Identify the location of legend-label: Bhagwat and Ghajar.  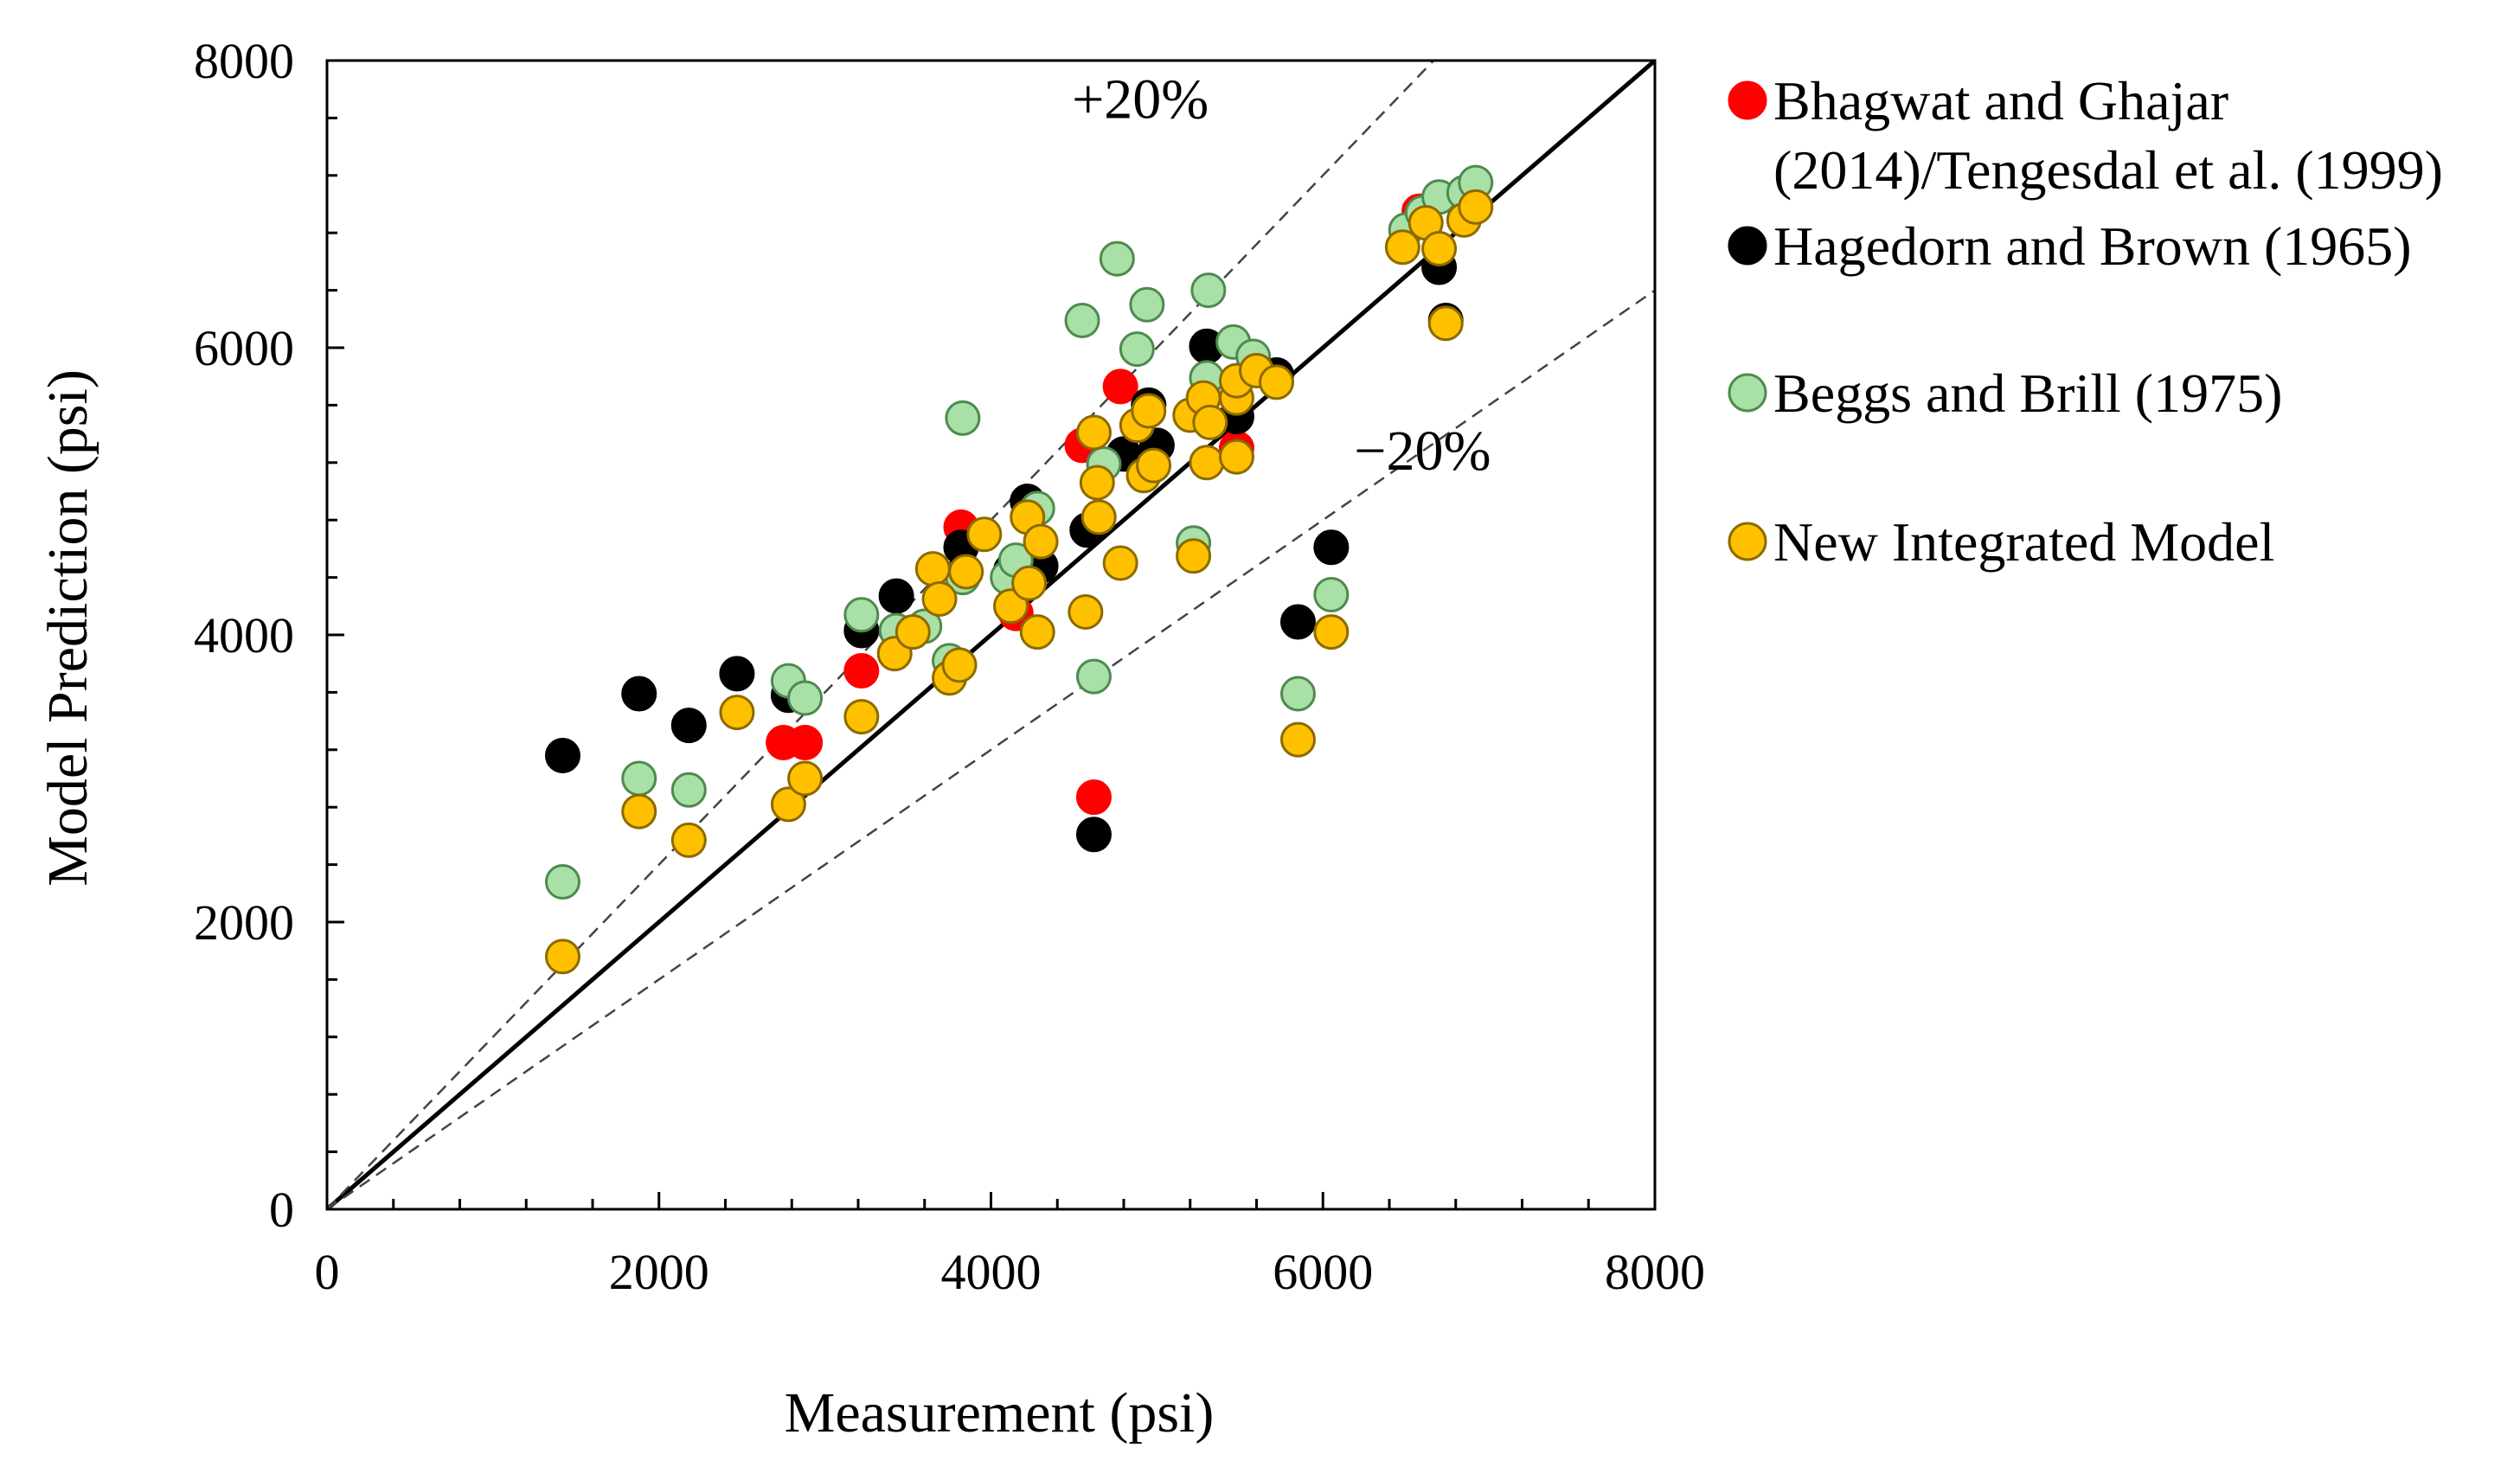
(2000, 101).